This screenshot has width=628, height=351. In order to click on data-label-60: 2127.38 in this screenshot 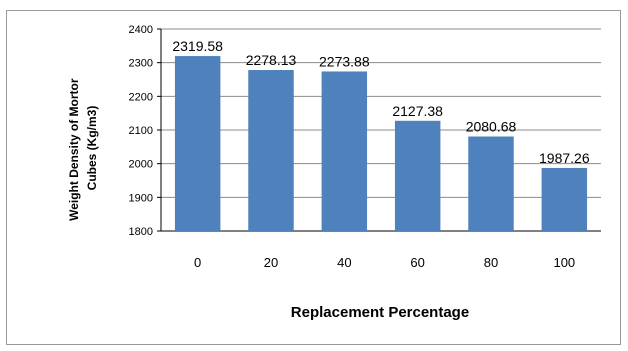, I will do `click(417, 111)`.